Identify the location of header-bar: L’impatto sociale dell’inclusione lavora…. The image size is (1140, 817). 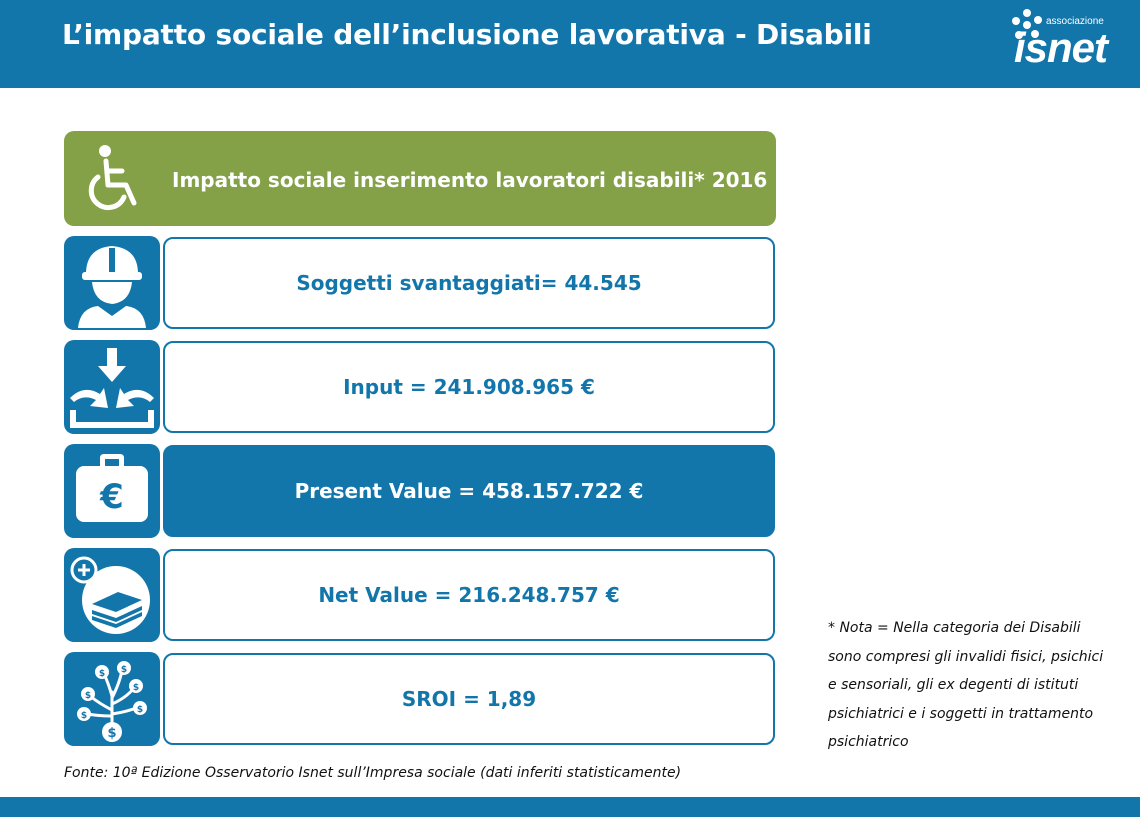
(570, 44).